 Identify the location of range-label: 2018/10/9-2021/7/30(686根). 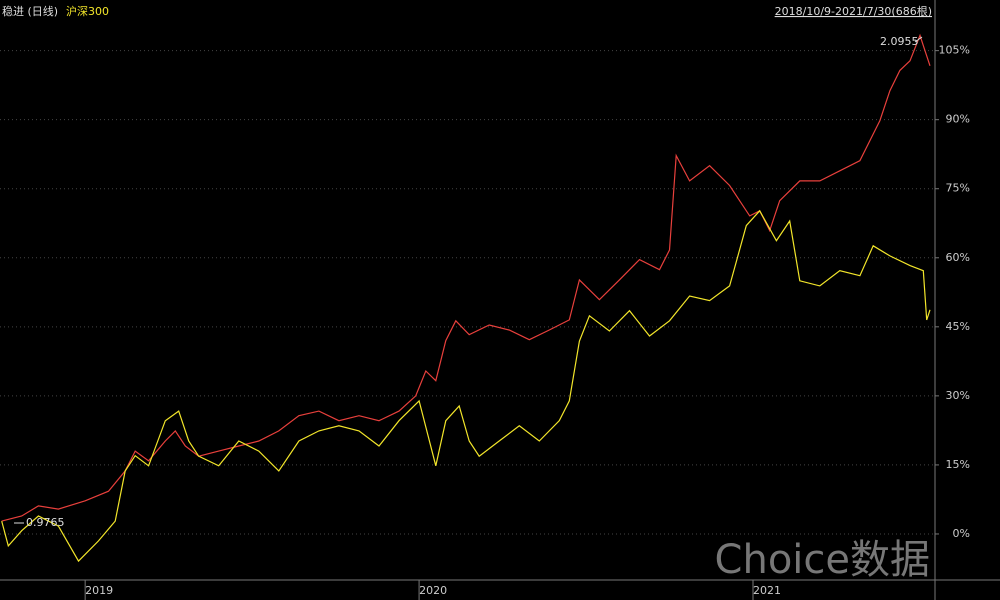
(853, 11).